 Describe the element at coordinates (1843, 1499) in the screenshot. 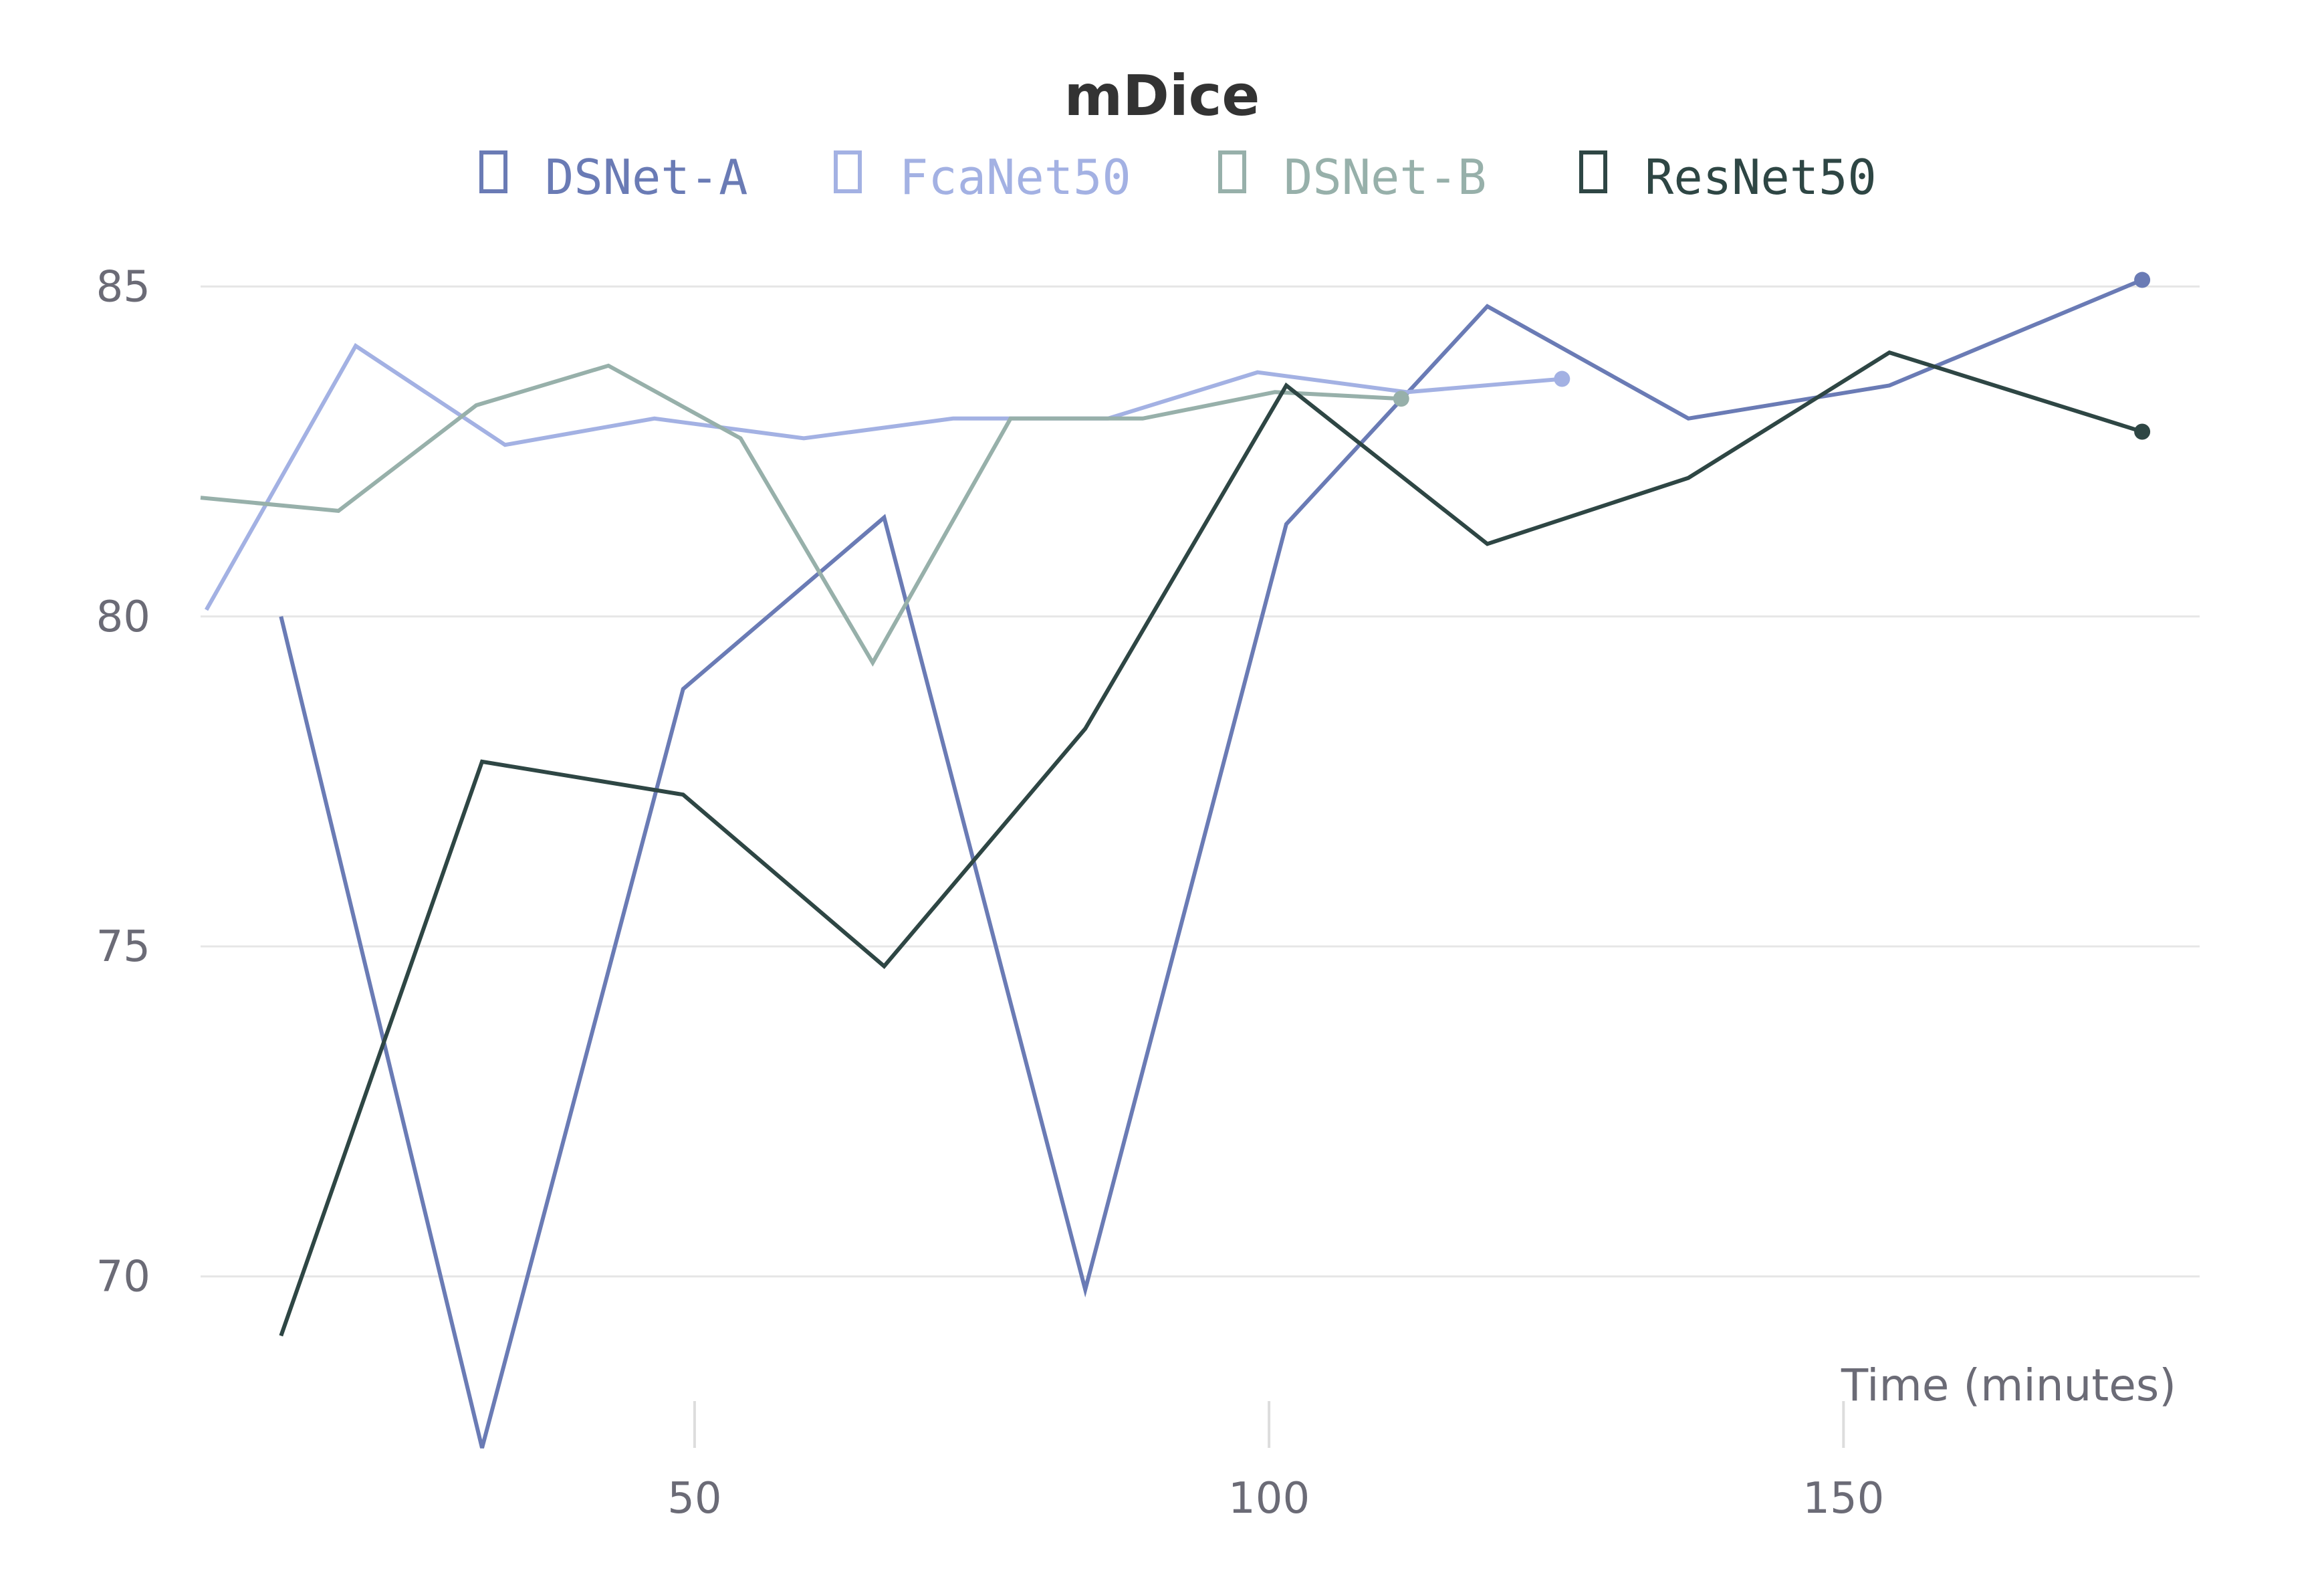

I see `x-tick-label-150: 150` at that location.